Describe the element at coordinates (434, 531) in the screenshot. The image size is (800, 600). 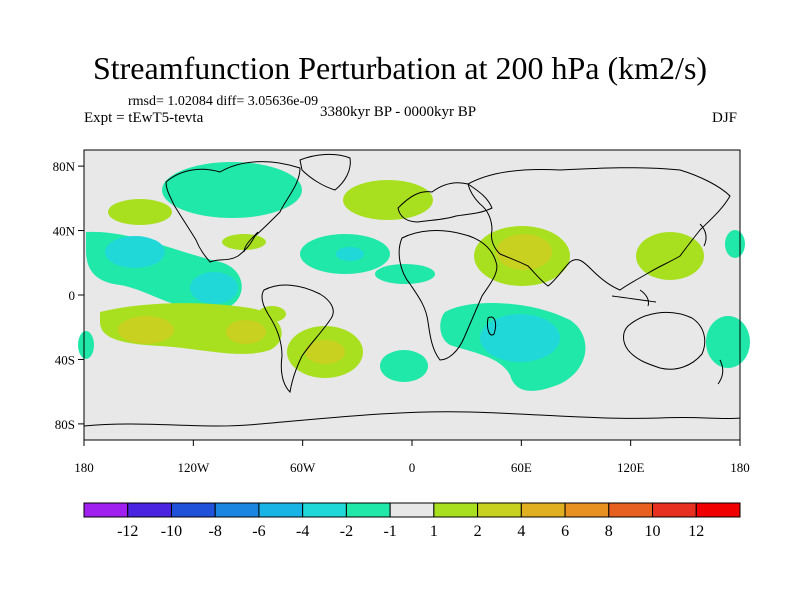
I see `colorbar-label: 1` at that location.